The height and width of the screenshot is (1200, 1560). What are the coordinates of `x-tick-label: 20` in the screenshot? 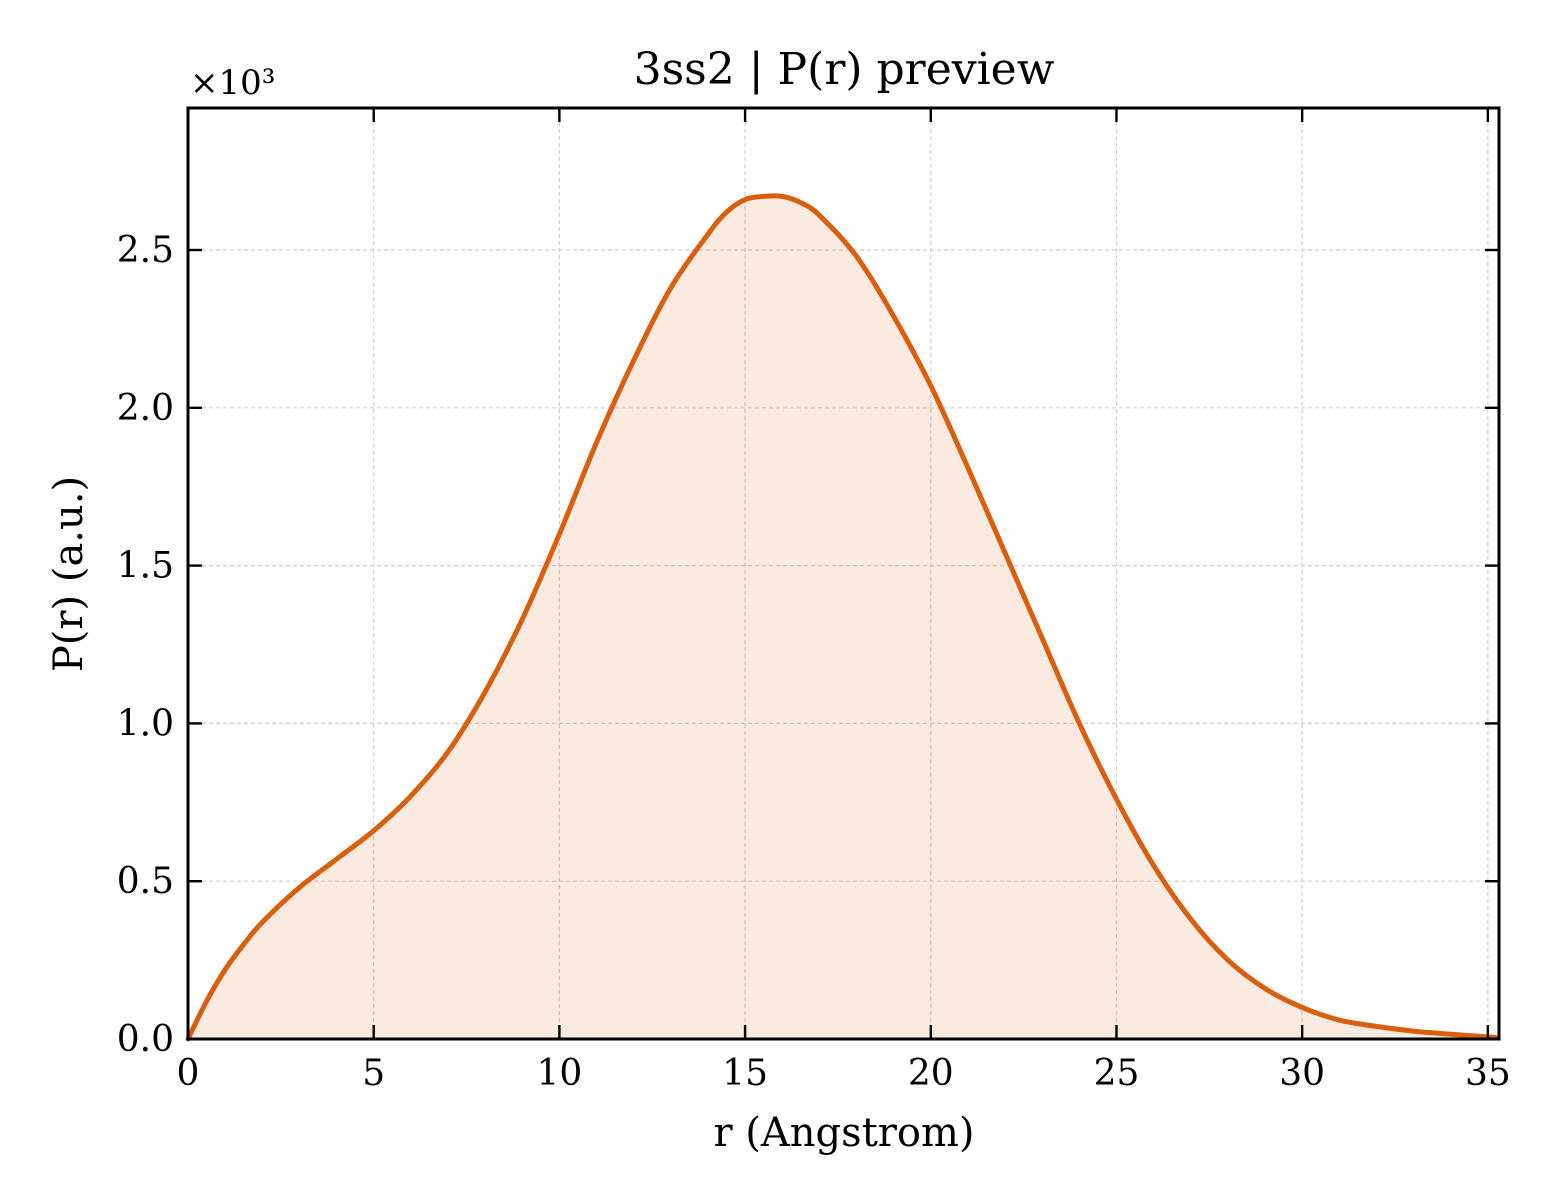 It's located at (931, 1073).